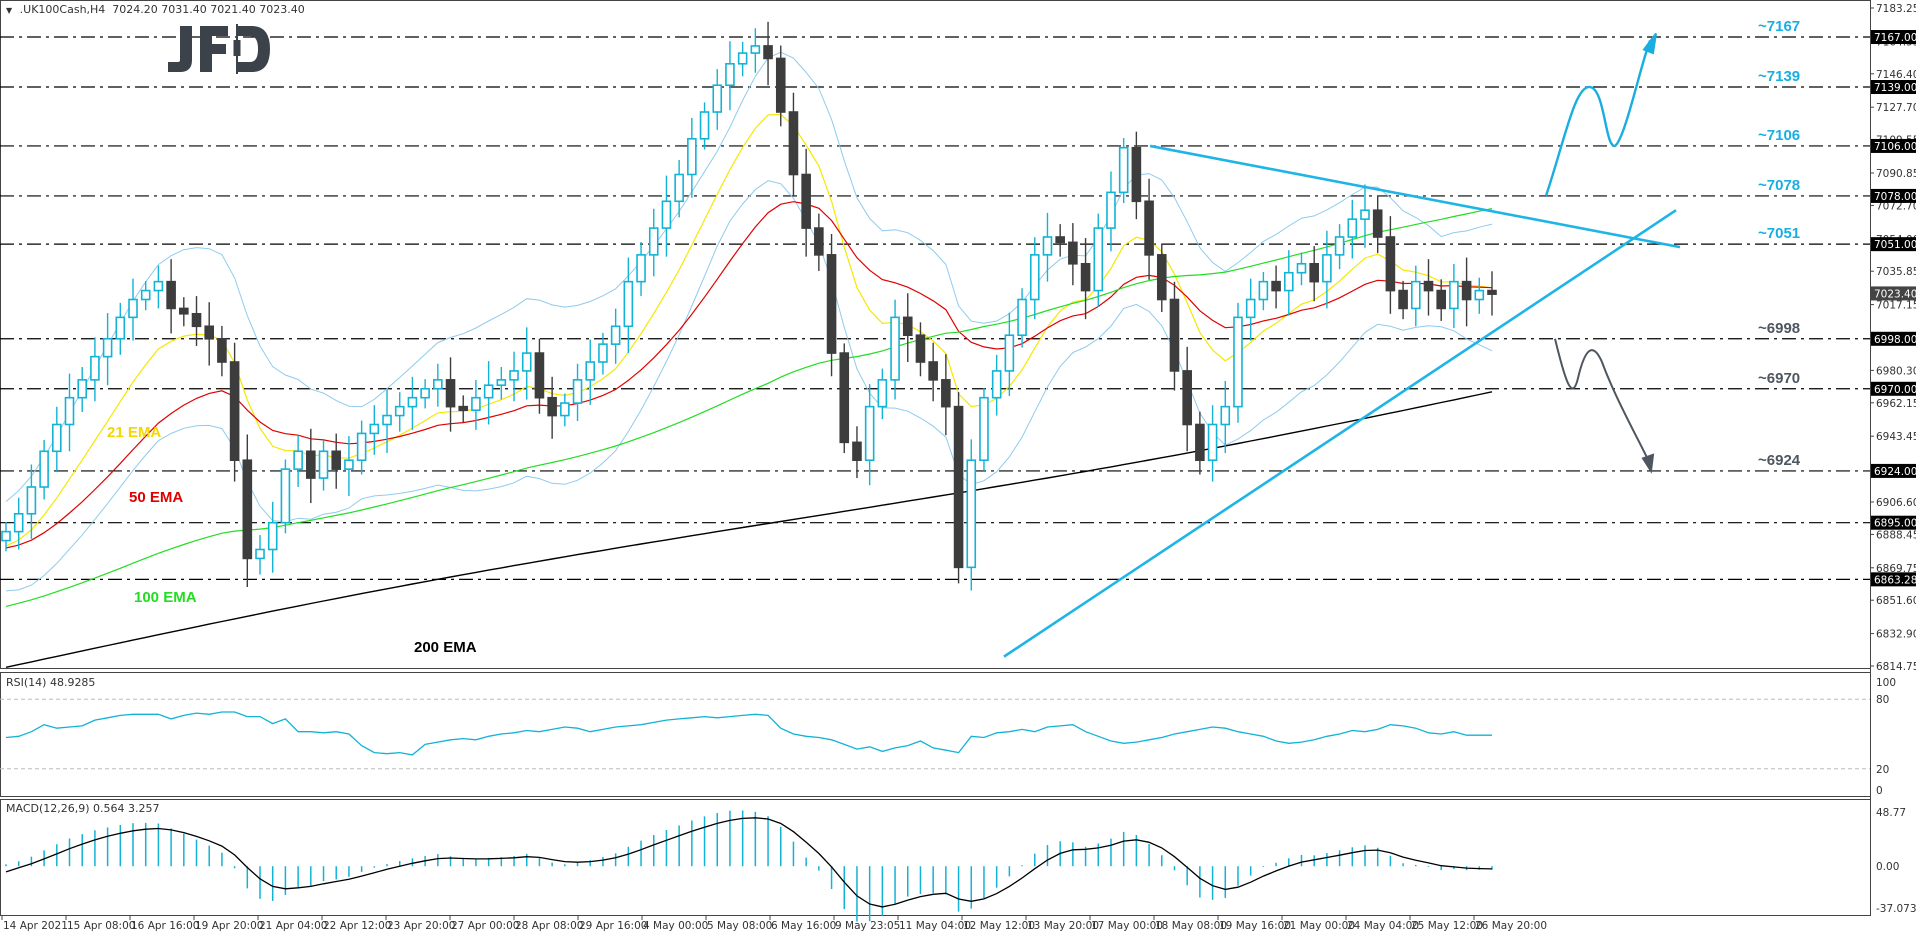  Describe the element at coordinates (1896, 306) in the screenshot. I see `price-tick-label: 7017.15` at that location.